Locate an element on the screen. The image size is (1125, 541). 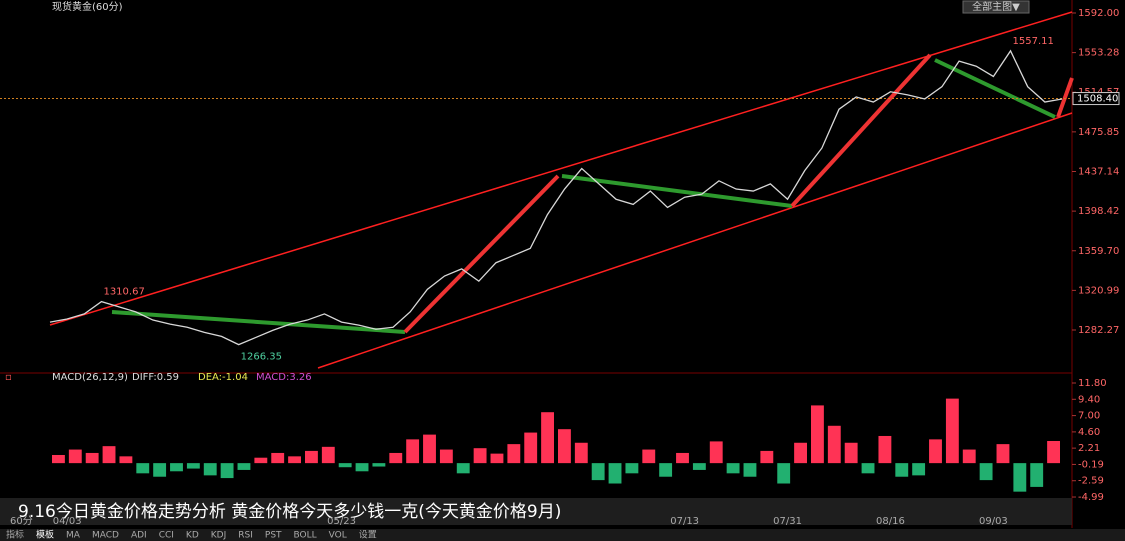
macd-value: MACD:3.26 is located at coordinates (284, 377).